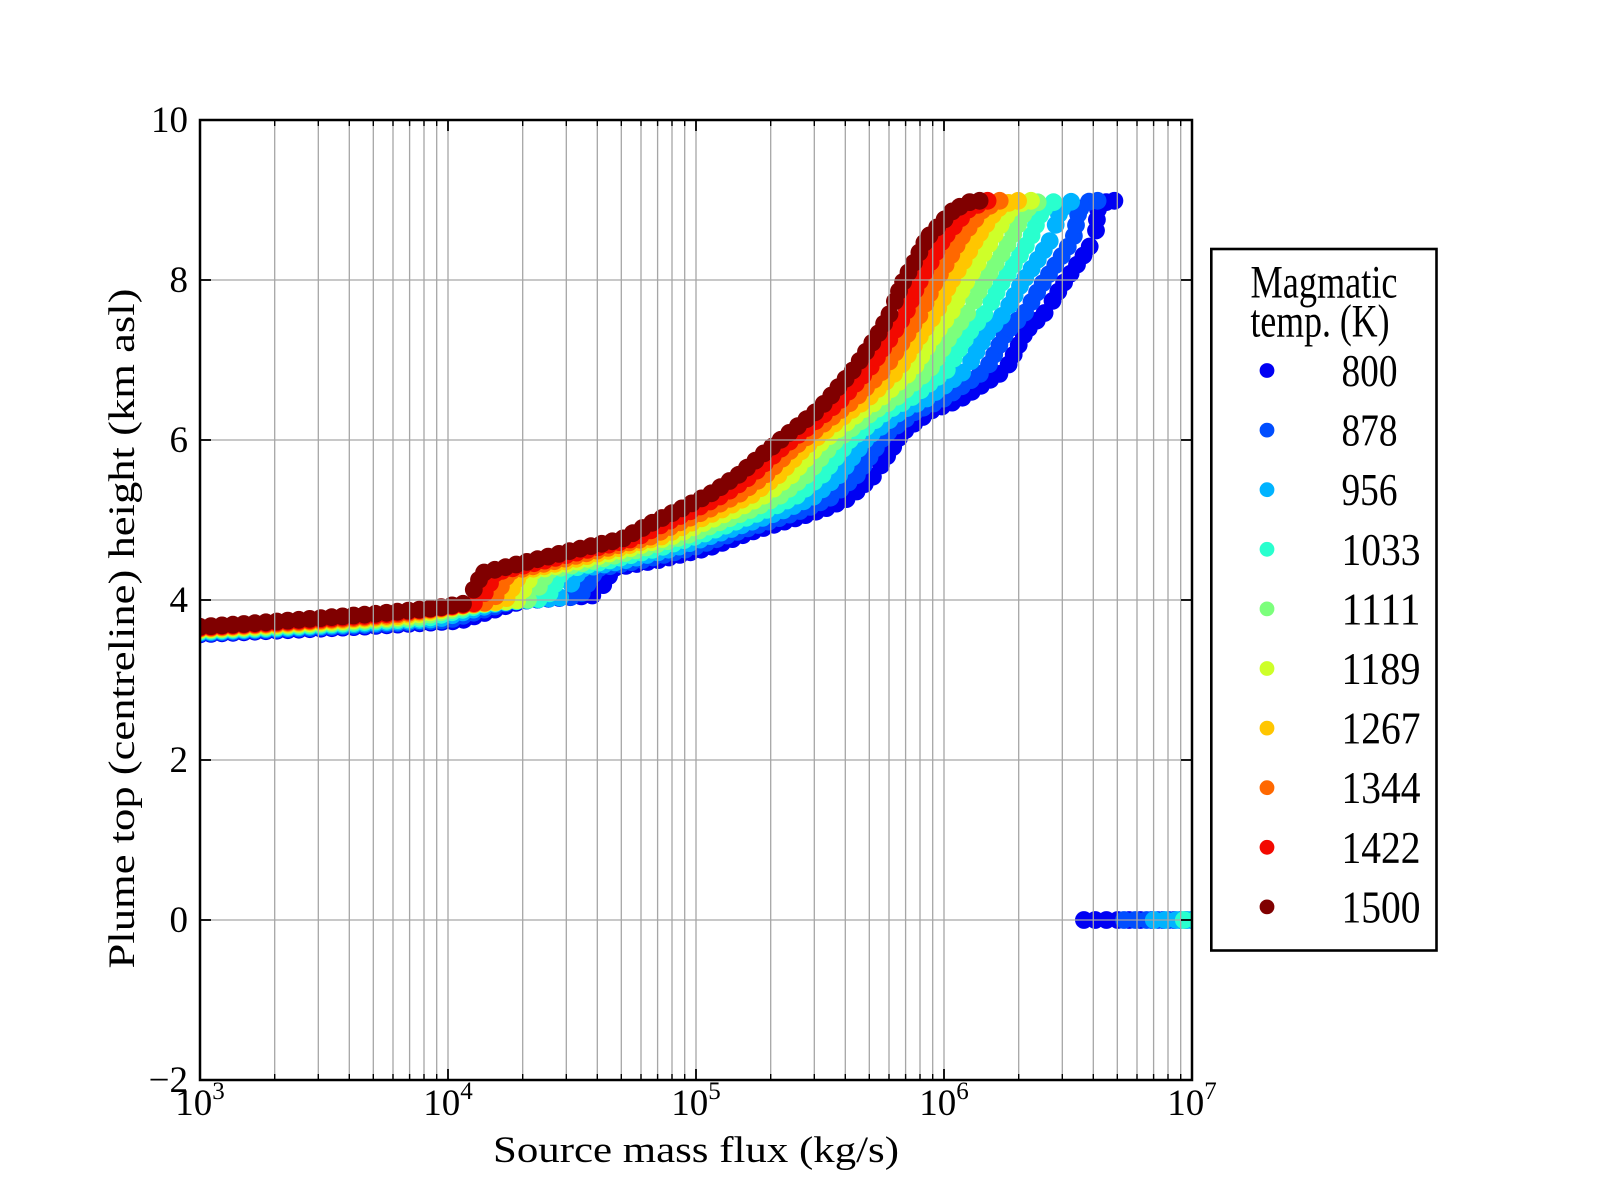 The width and height of the screenshot is (1600, 1200). Describe the element at coordinates (944, 1101) in the screenshot. I see `svg-text: 106` at that location.